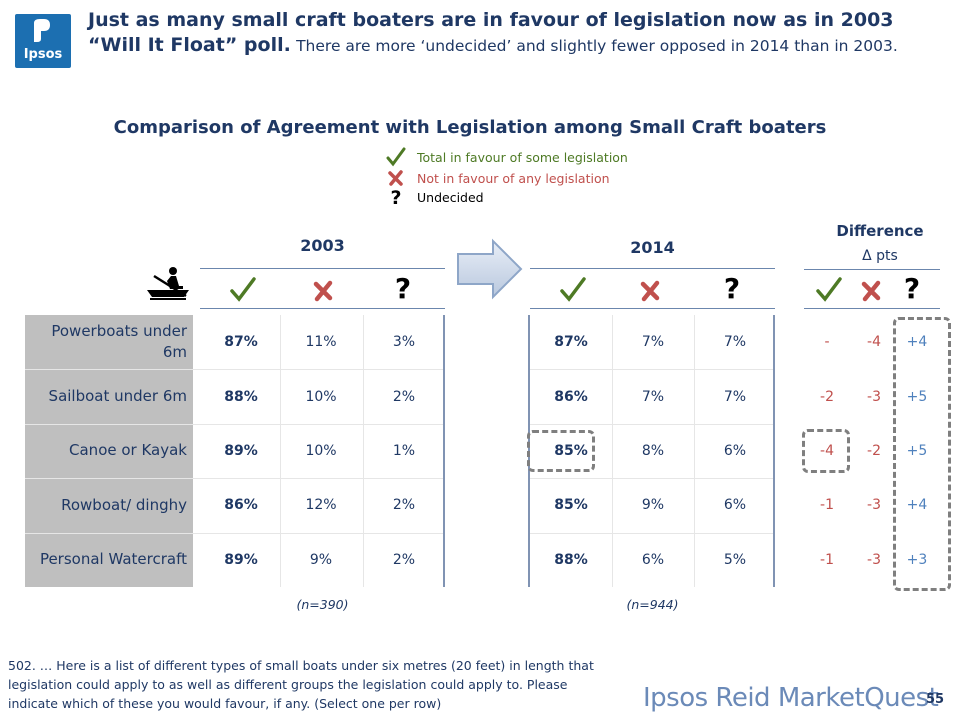  Describe the element at coordinates (404, 450) in the screenshot. I see `table-cell-2003: 1%` at that location.